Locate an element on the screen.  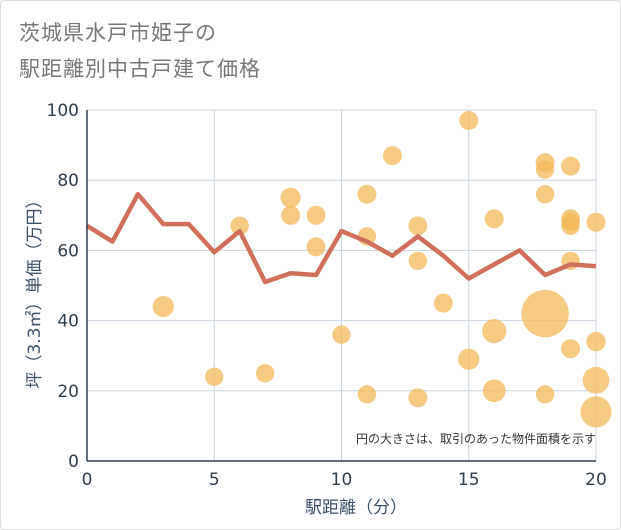
y-tick-label: 60 is located at coordinates (68, 251).